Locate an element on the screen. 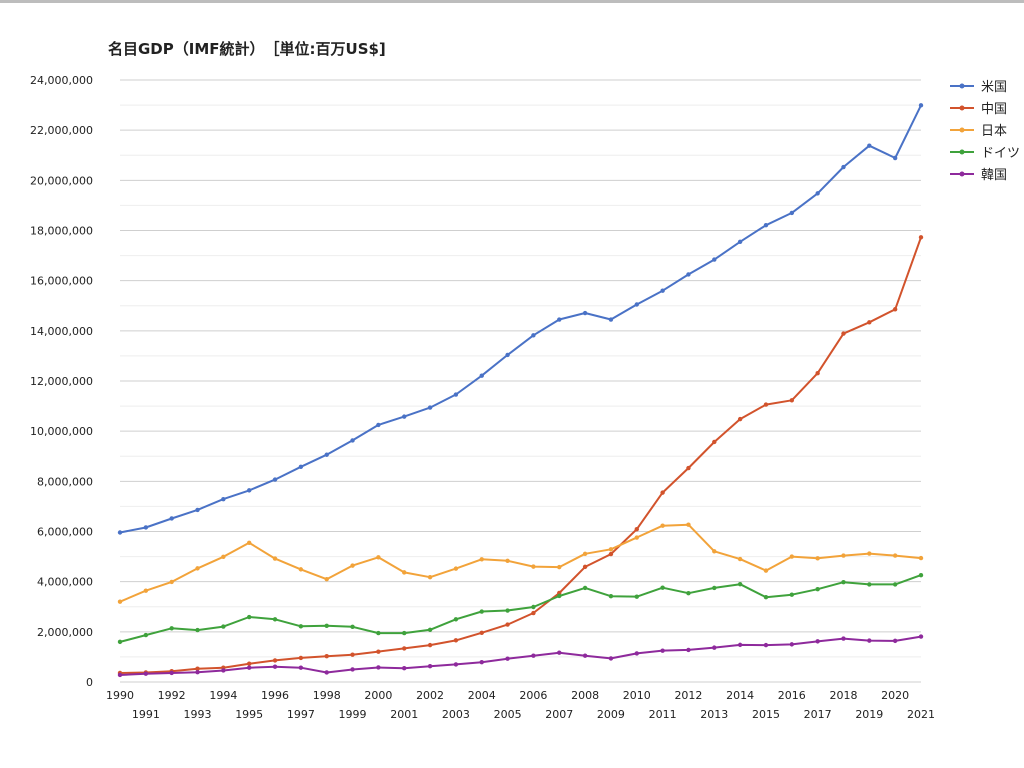 Image resolution: width=1024 pixels, height=768 pixels. x-tick-label: 2000 is located at coordinates (378, 695).